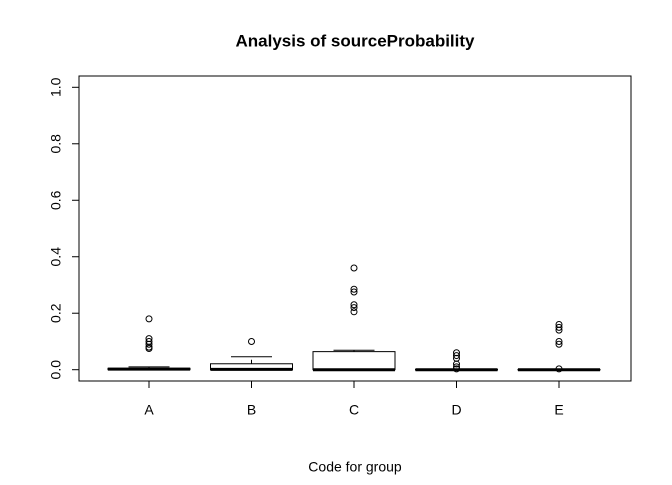 This screenshot has height=485, width=672. What do you see at coordinates (56, 200) in the screenshot?
I see `y-tick-label: 0.6` at bounding box center [56, 200].